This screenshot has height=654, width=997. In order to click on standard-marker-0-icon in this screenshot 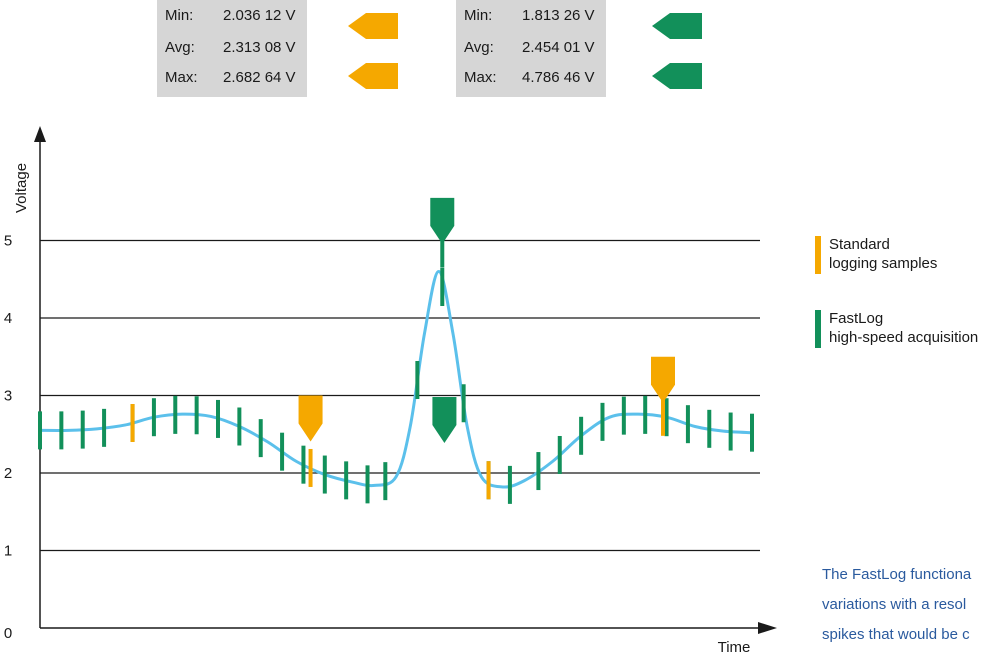, I will do `click(310, 418)`.